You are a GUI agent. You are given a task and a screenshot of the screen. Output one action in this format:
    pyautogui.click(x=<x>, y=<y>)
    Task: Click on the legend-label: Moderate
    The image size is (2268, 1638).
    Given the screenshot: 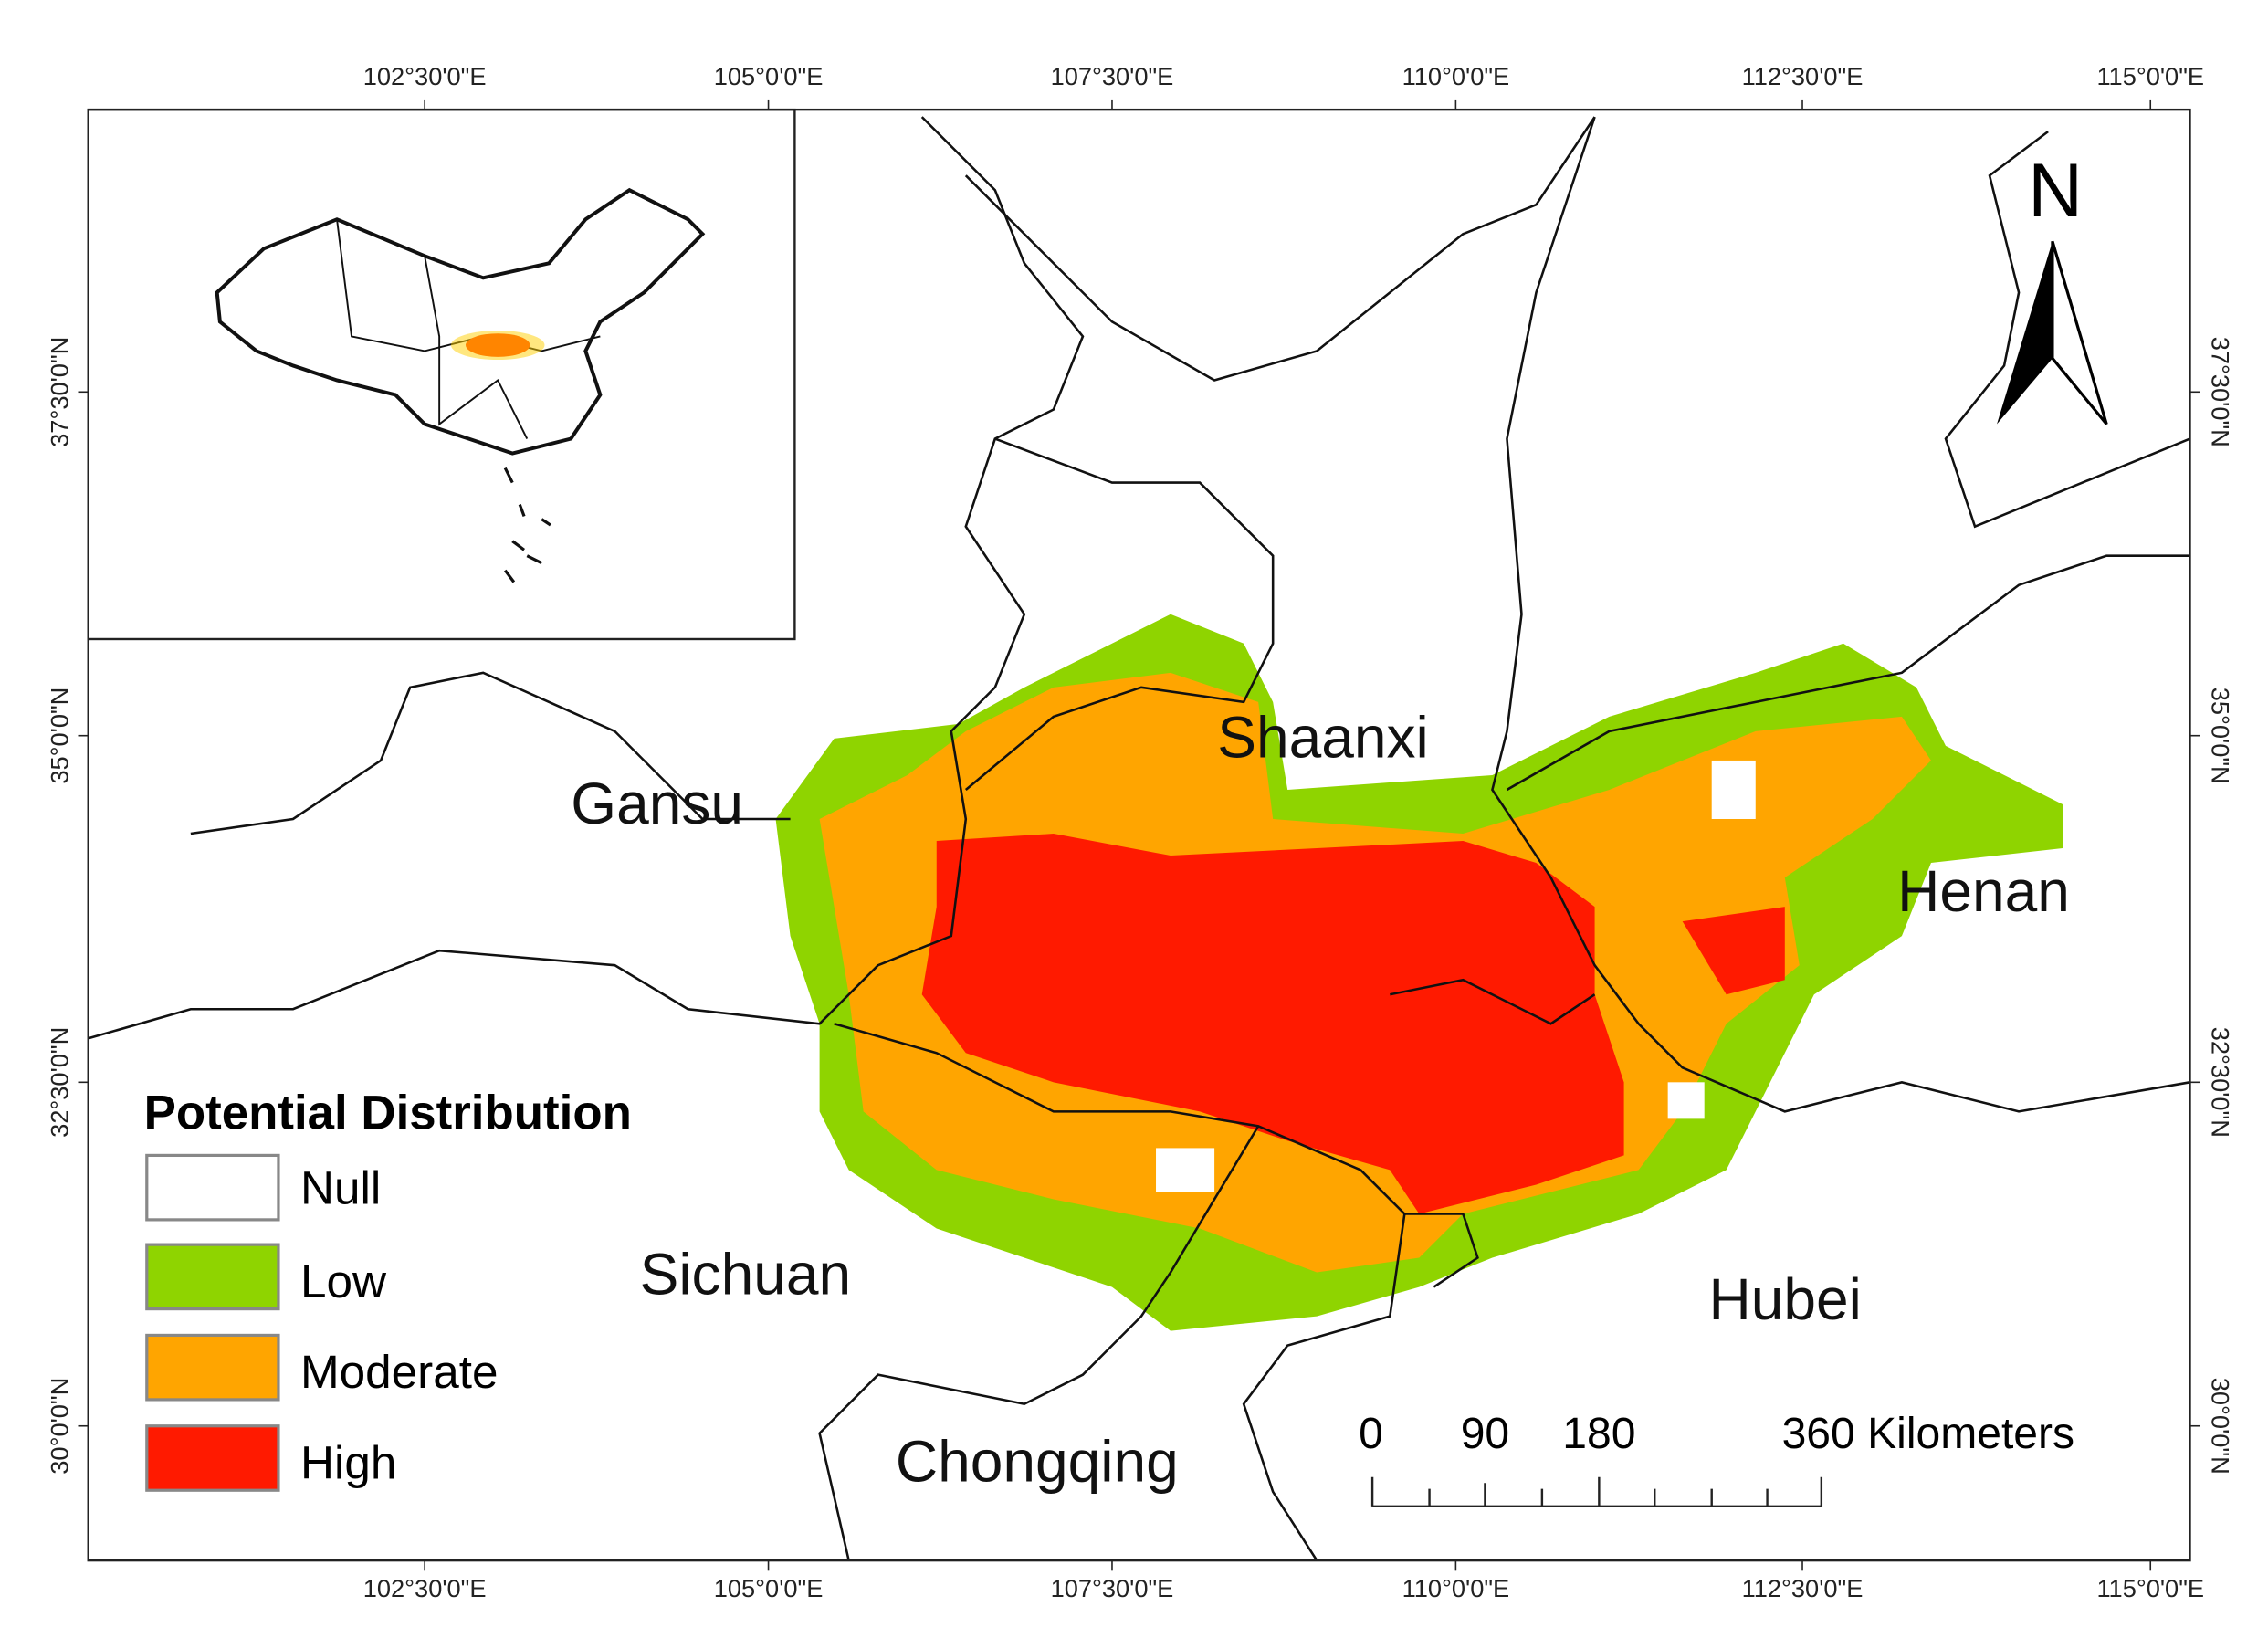 What is the action you would take?
    pyautogui.click(x=399, y=1372)
    